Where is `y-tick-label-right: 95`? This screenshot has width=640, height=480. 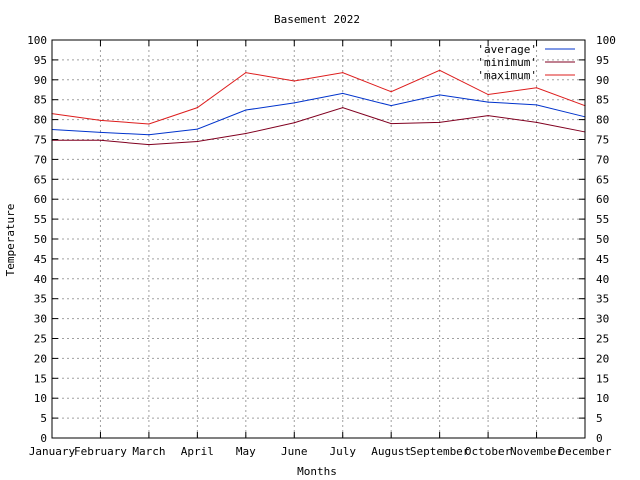 y-tick-label-right: 95 is located at coordinates (602, 60).